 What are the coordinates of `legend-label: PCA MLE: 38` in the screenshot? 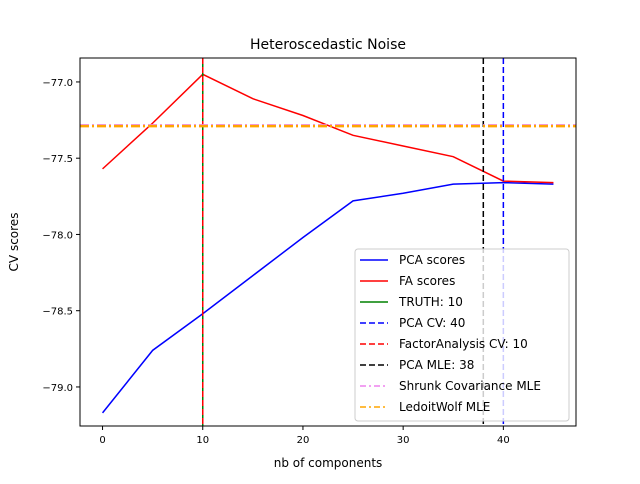 It's located at (436, 365).